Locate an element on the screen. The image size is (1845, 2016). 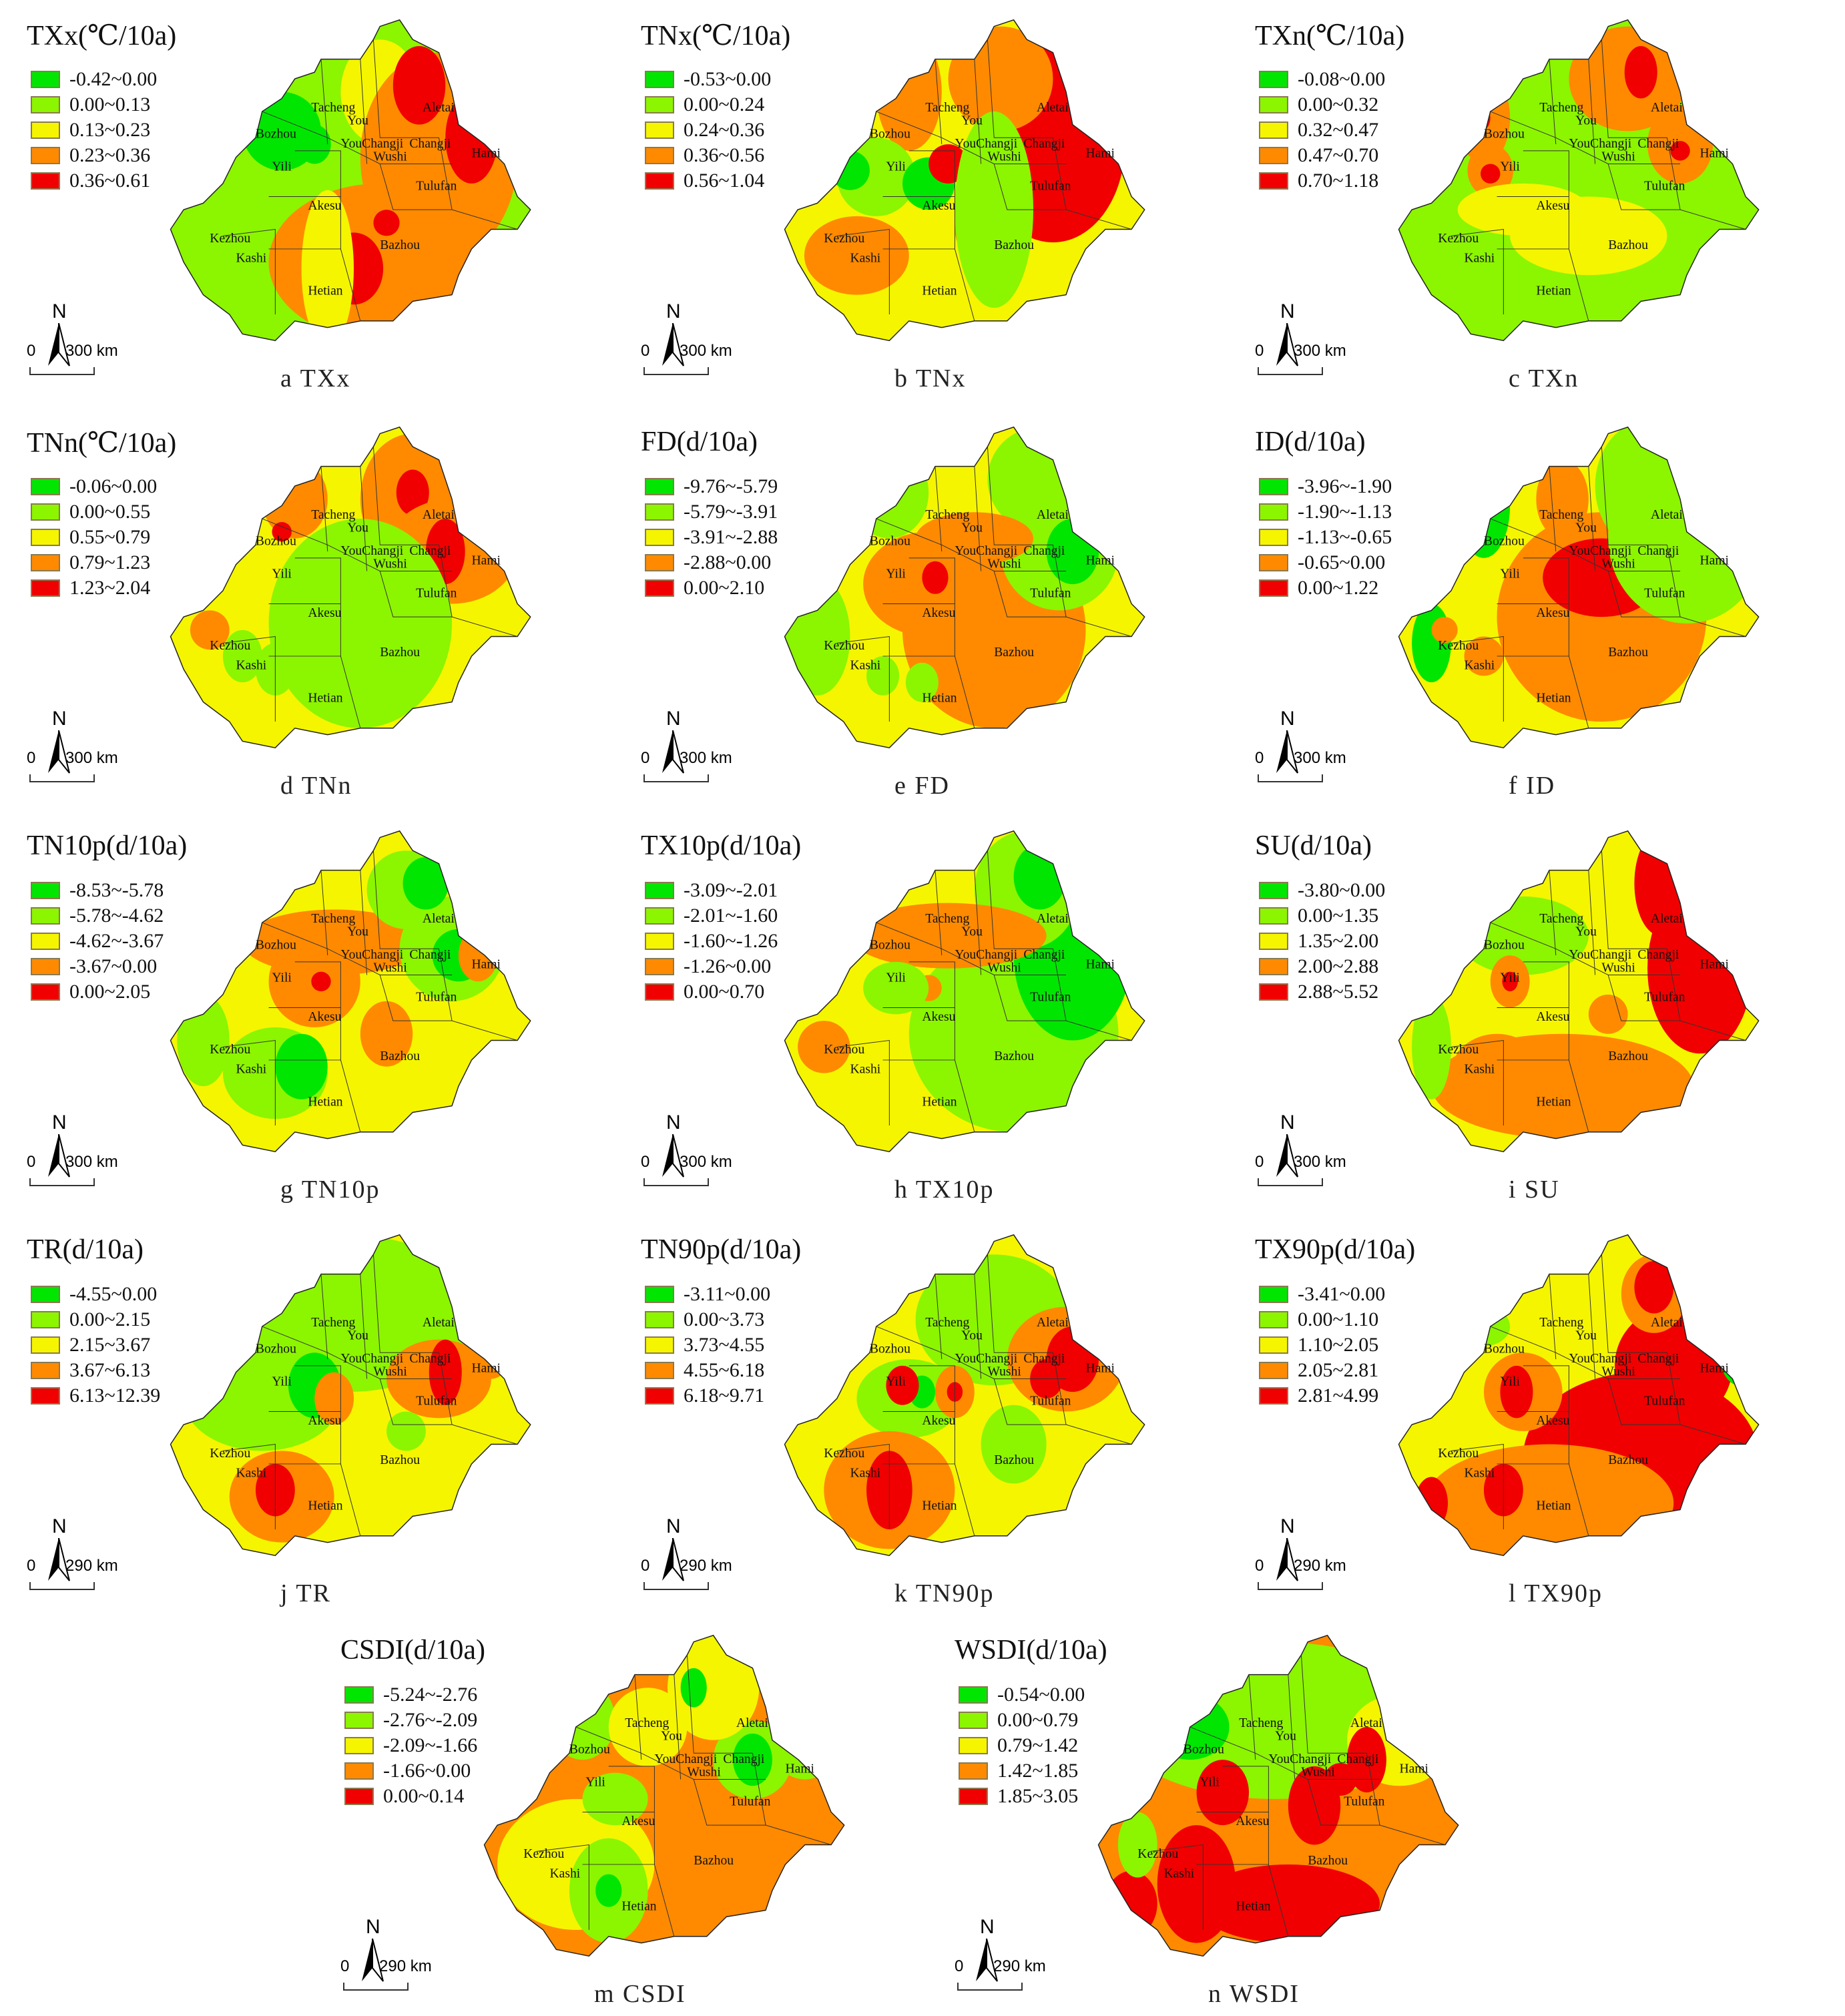
north-arrow-icon is located at coordinates (59, 345).